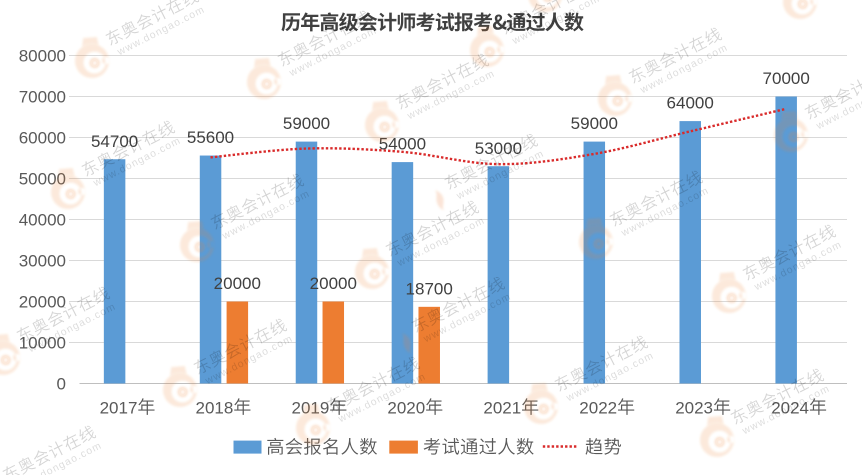  What do you see at coordinates (42, 261) in the screenshot?
I see `svg-text: 30000` at bounding box center [42, 261].